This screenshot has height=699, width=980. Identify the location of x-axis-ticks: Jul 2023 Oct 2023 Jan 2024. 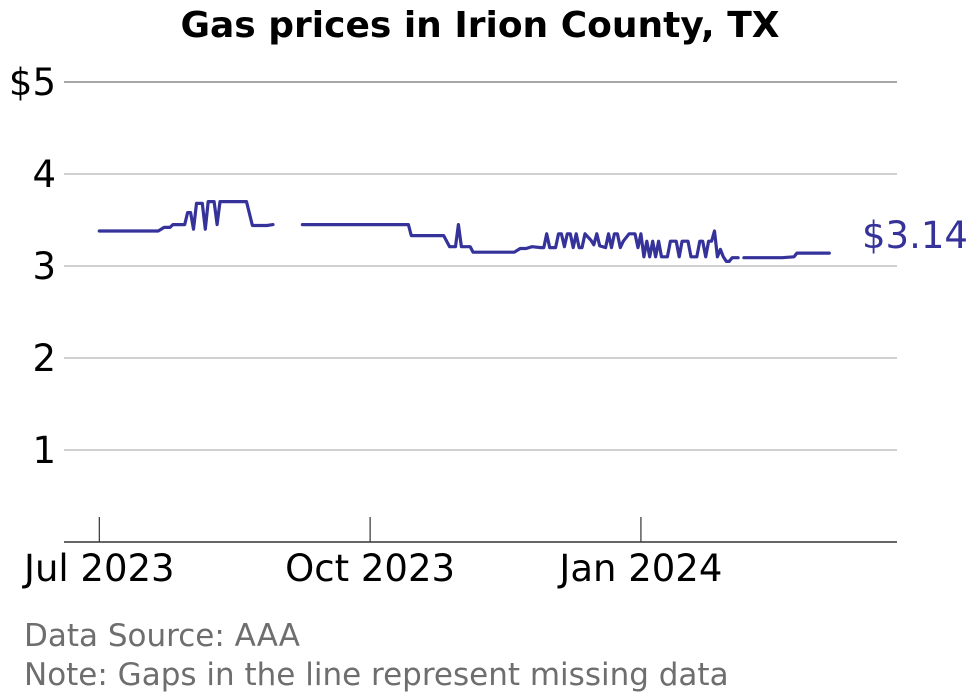
(372, 553).